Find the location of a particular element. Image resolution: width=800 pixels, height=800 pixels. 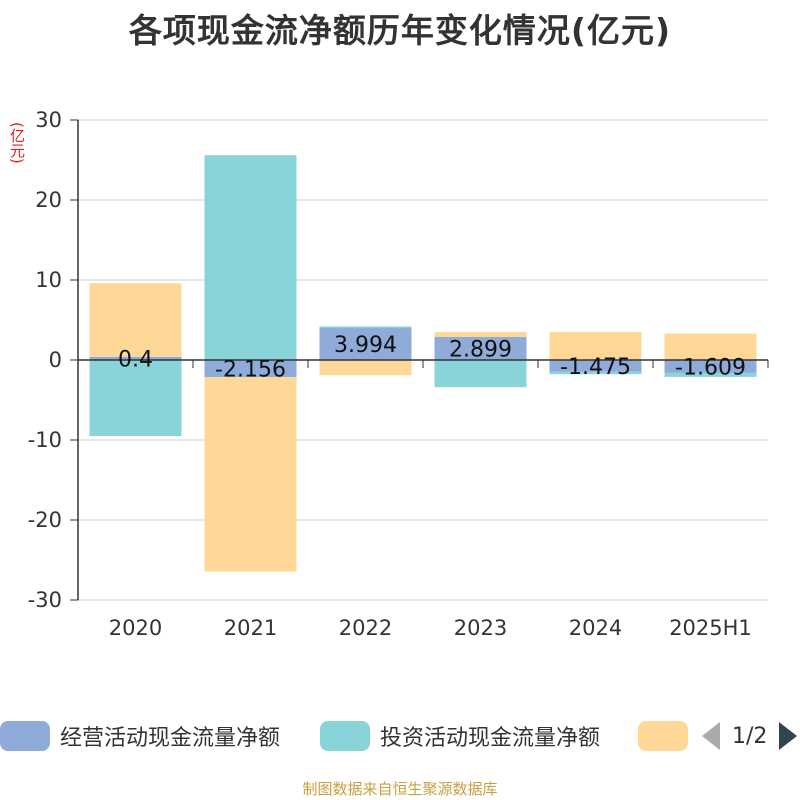

bar-series2-2021 is located at coordinates (250, 474).